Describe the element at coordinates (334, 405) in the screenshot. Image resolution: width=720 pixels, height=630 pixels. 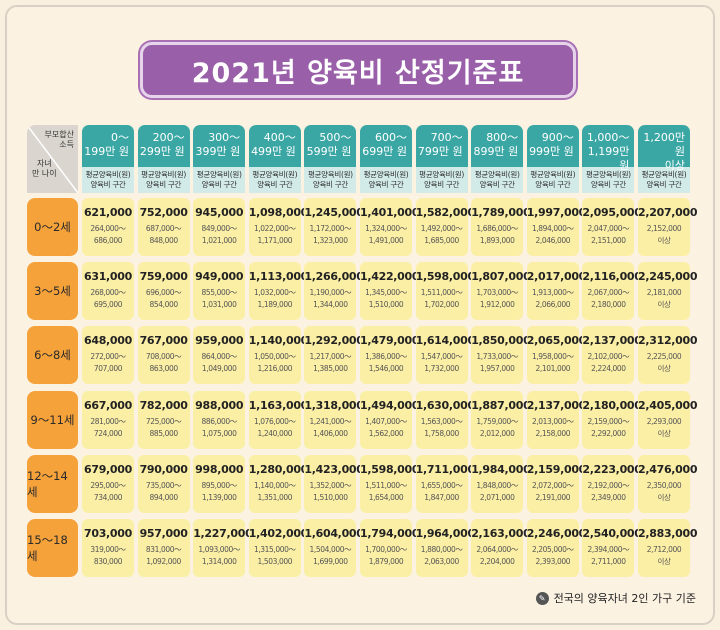
I see `average-cost-value: 1,318,000` at that location.